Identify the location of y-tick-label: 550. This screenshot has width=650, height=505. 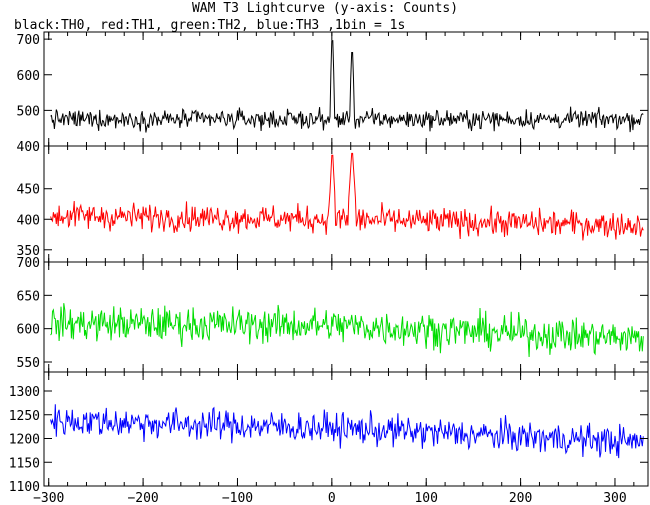
(28, 363).